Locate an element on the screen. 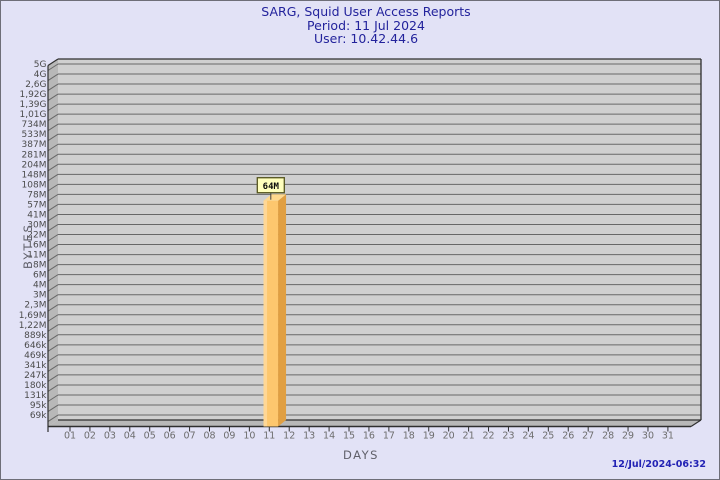  x-tick-label: 30 is located at coordinates (648, 436).